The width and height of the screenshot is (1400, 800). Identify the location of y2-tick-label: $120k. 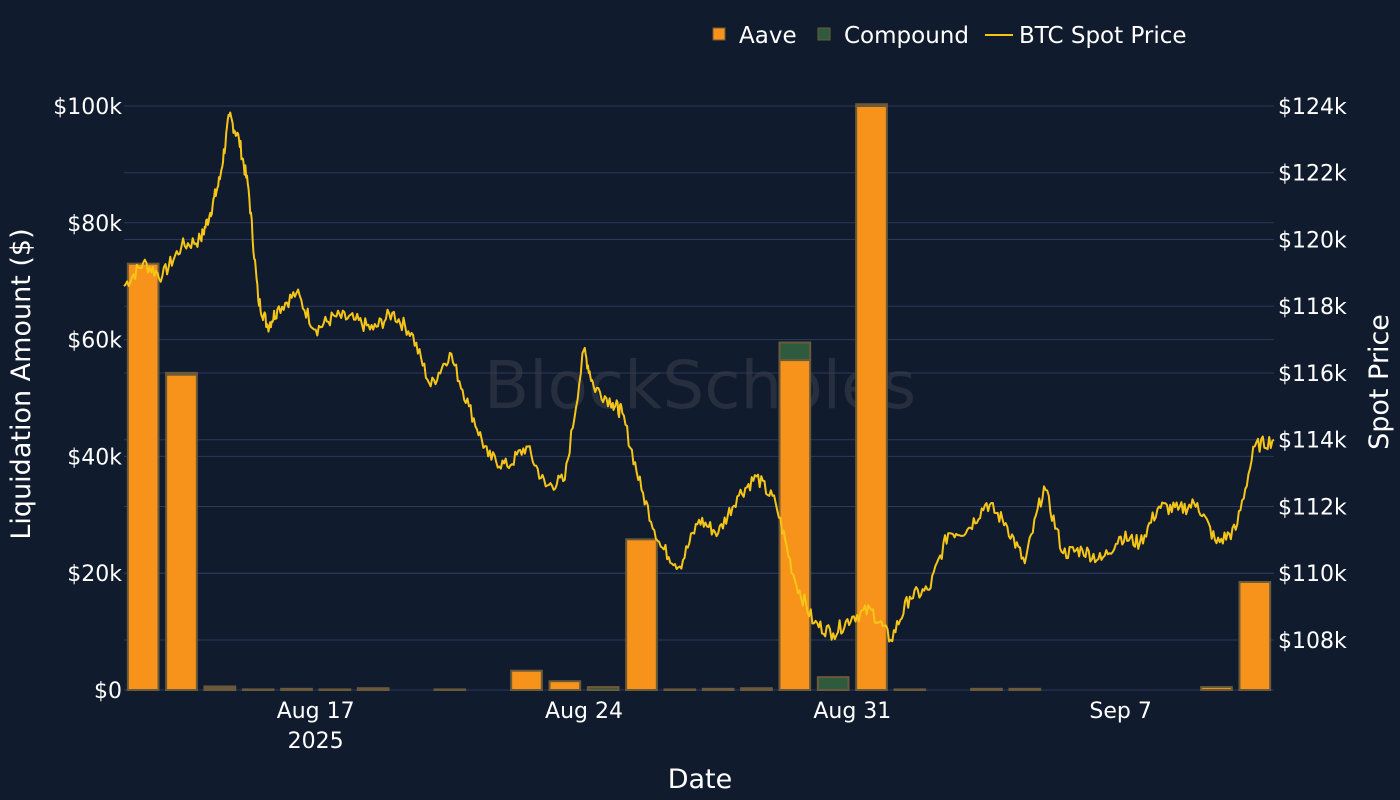
(1312, 240).